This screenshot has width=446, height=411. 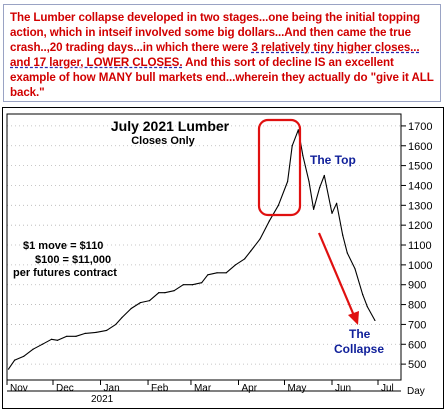 I want to click on contract-note-line: $1 move = $110, so click(x=63, y=246).